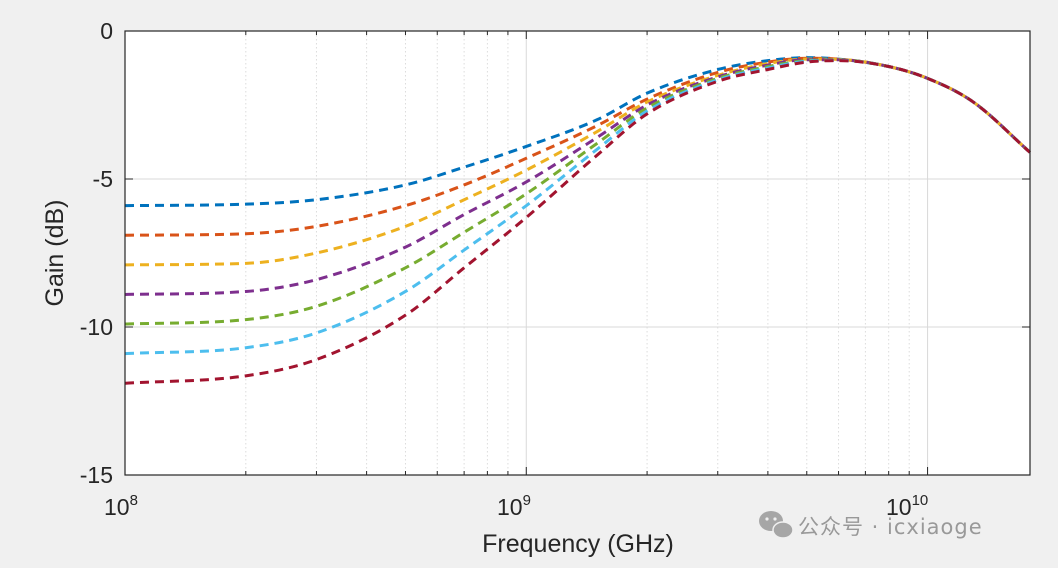  What do you see at coordinates (103, 179) in the screenshot?
I see `y-tick-label: -5` at bounding box center [103, 179].